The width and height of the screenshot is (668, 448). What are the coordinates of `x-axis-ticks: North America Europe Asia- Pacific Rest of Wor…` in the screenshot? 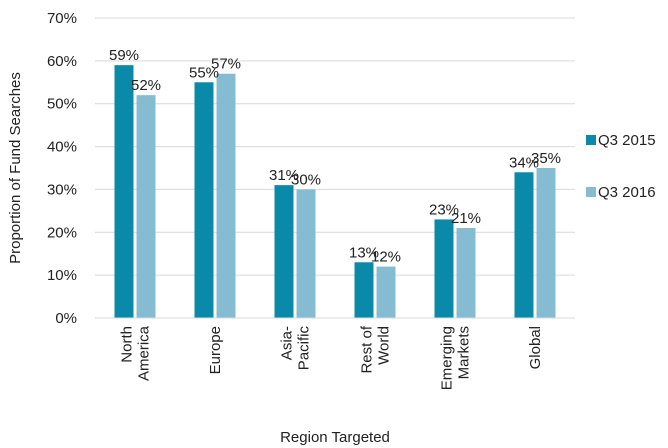 It's located at (332, 357).